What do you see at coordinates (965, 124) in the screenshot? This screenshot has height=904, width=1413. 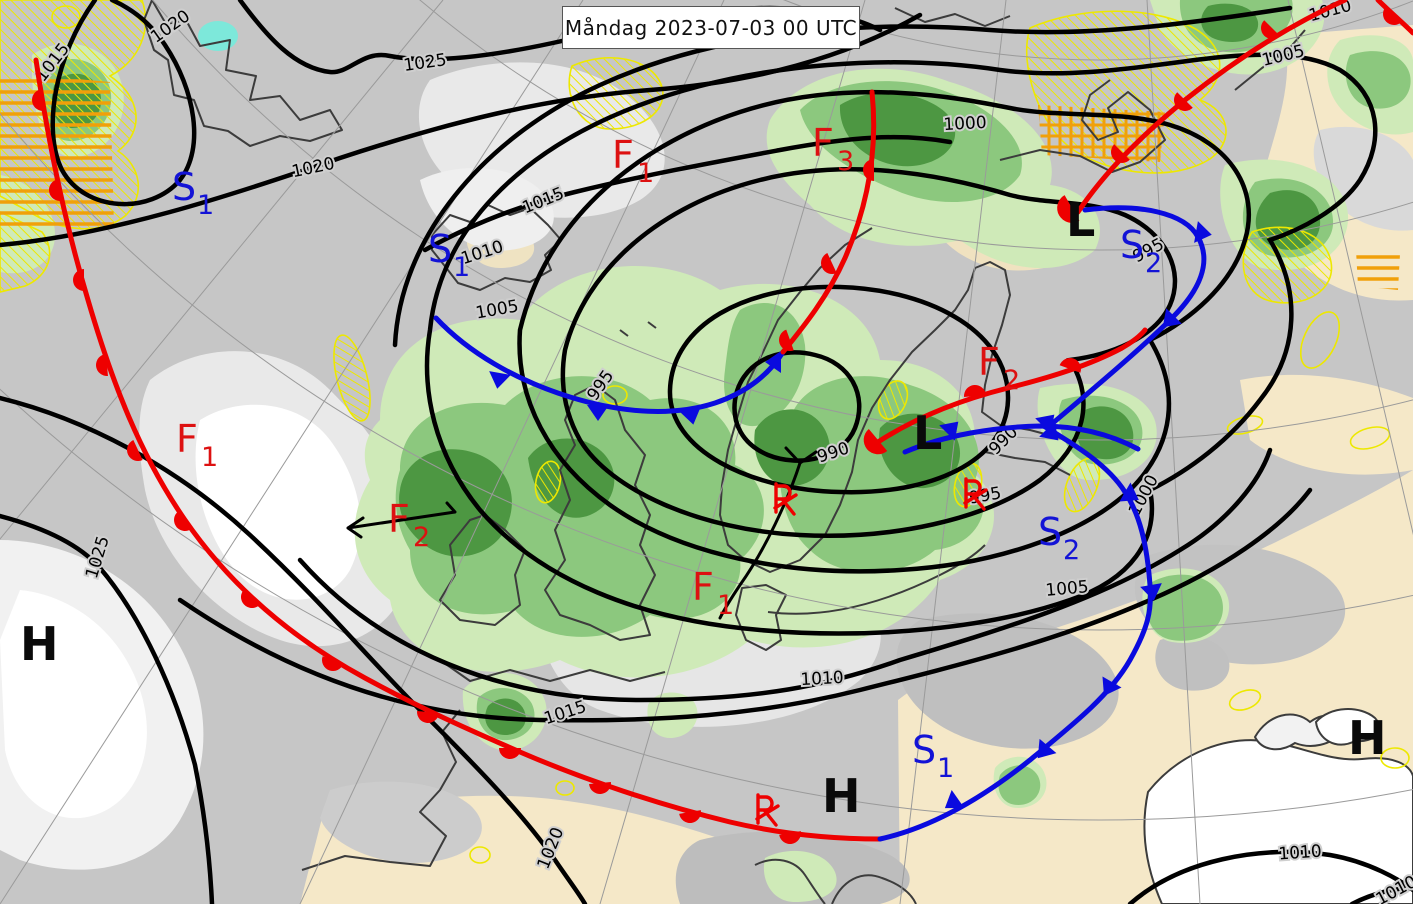 I see `isobar-label: 1000` at bounding box center [965, 124].